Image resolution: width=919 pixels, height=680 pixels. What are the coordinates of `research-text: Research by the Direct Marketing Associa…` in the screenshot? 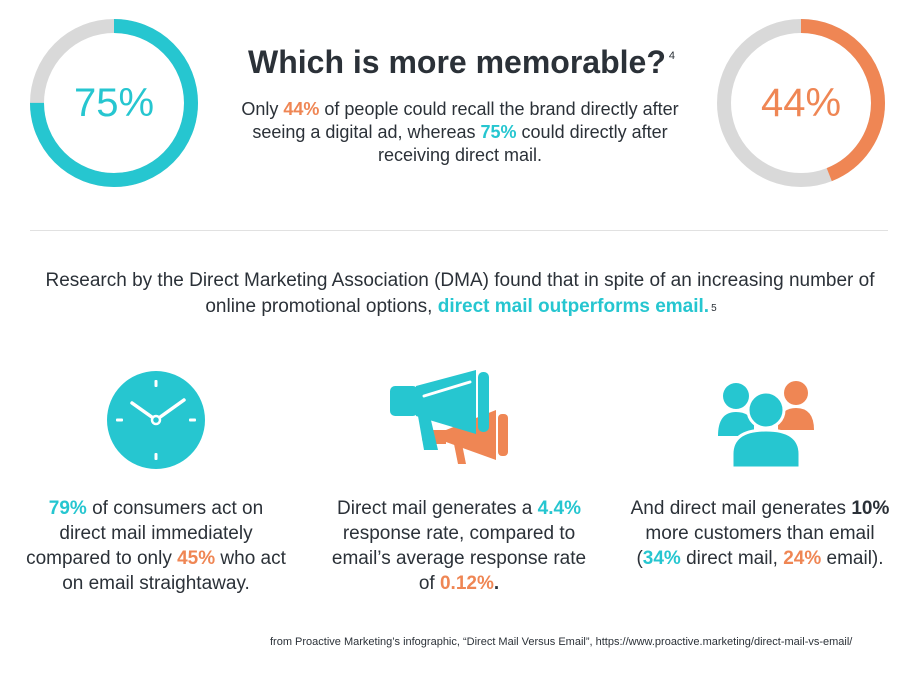 It's located at (460, 293).